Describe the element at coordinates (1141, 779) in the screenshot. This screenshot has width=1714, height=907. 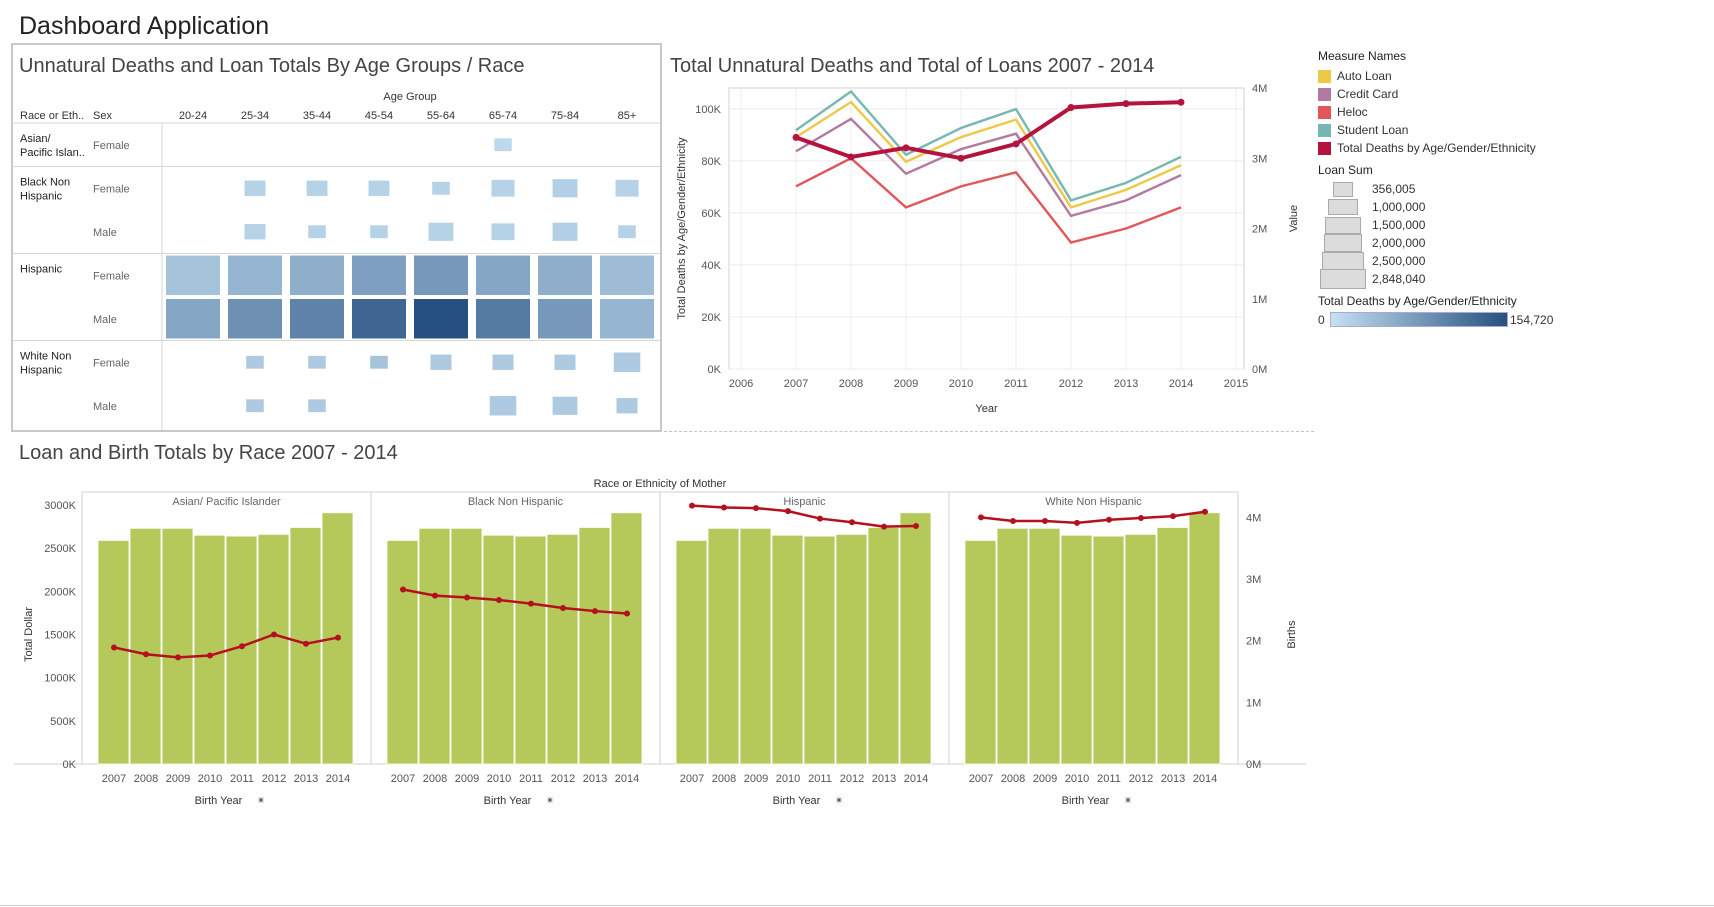
I see `x-tick-label: 2012` at that location.